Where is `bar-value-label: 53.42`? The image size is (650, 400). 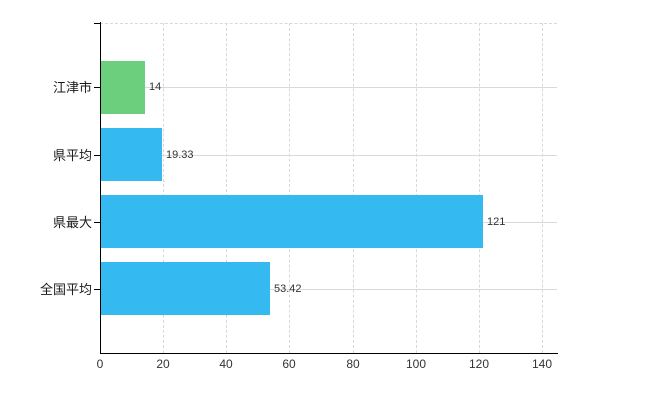
bar-value-label: 53.42 is located at coordinates (288, 289).